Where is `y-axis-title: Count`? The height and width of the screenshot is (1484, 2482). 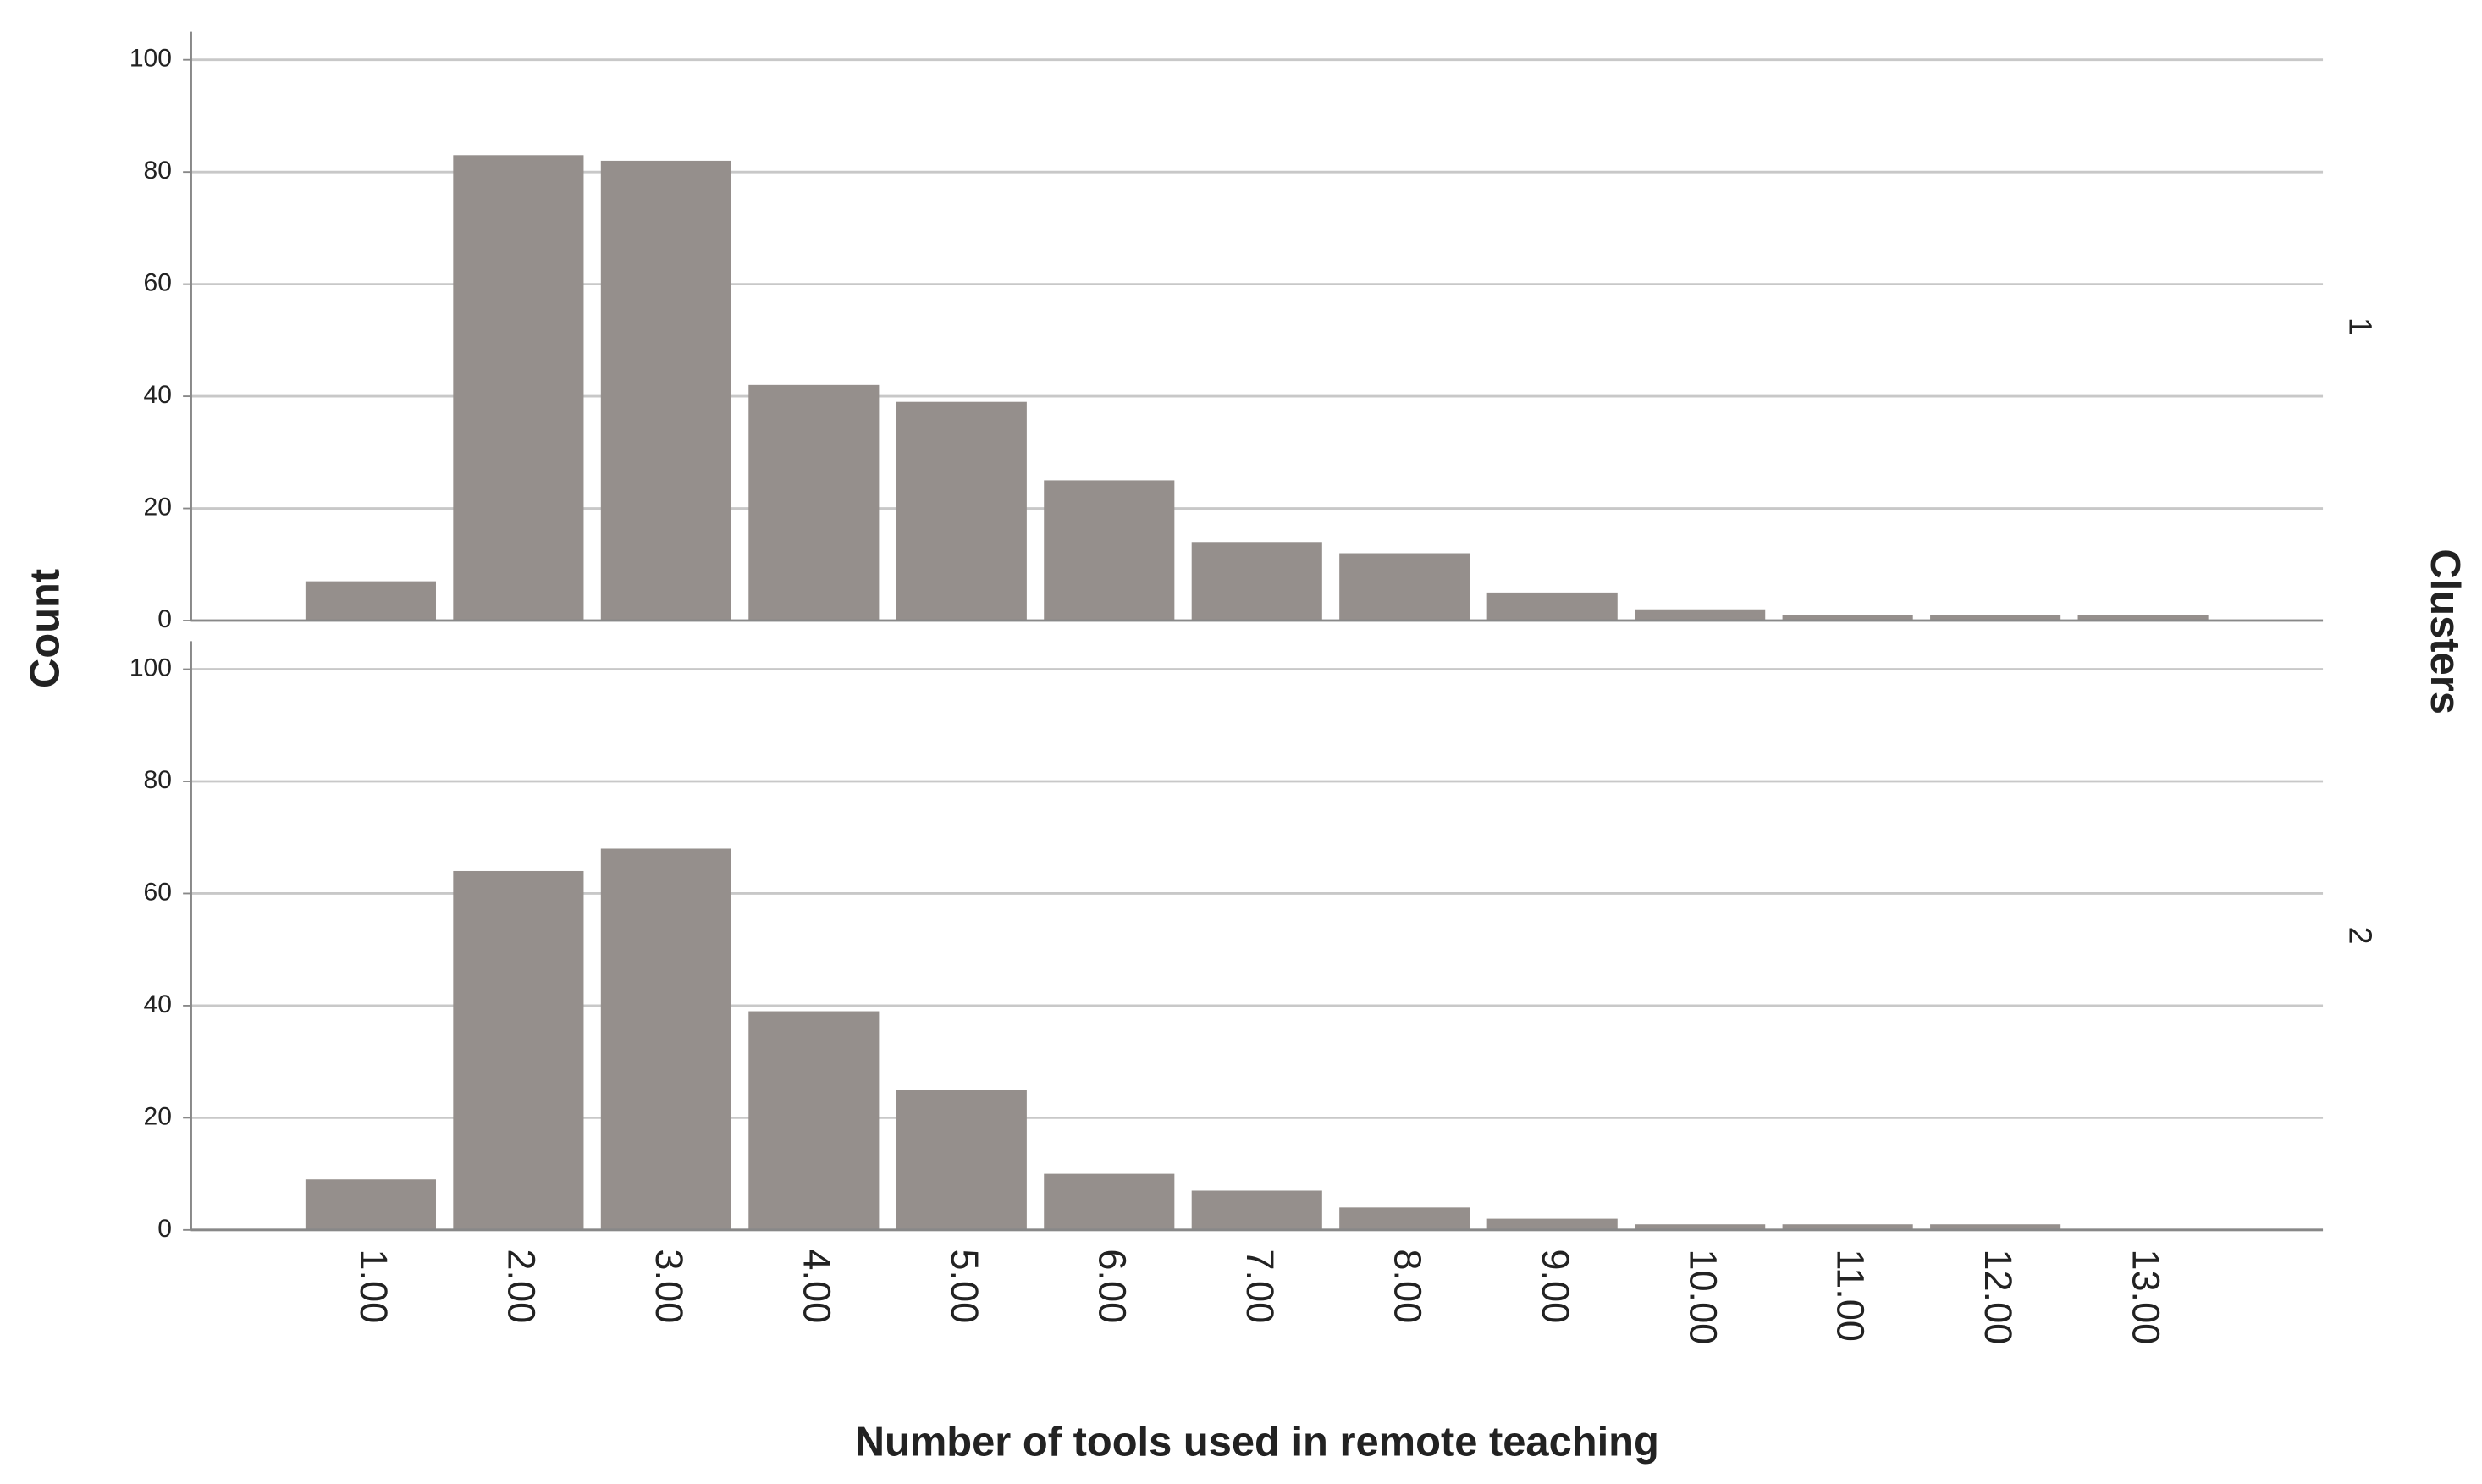
y-axis-title: Count is located at coordinates (45, 628).